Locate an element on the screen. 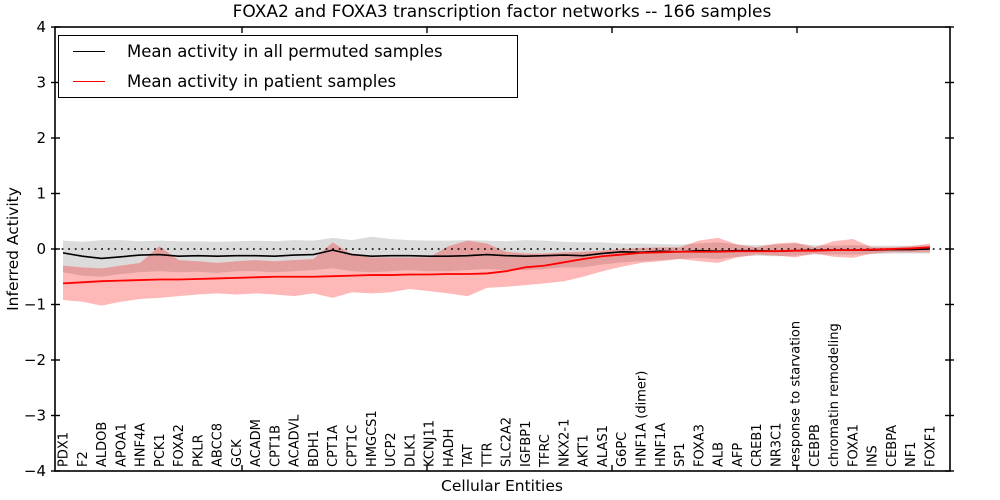 This screenshot has width=1000, height=500. y-axis-label: Inferred Activity is located at coordinates (13, 249).